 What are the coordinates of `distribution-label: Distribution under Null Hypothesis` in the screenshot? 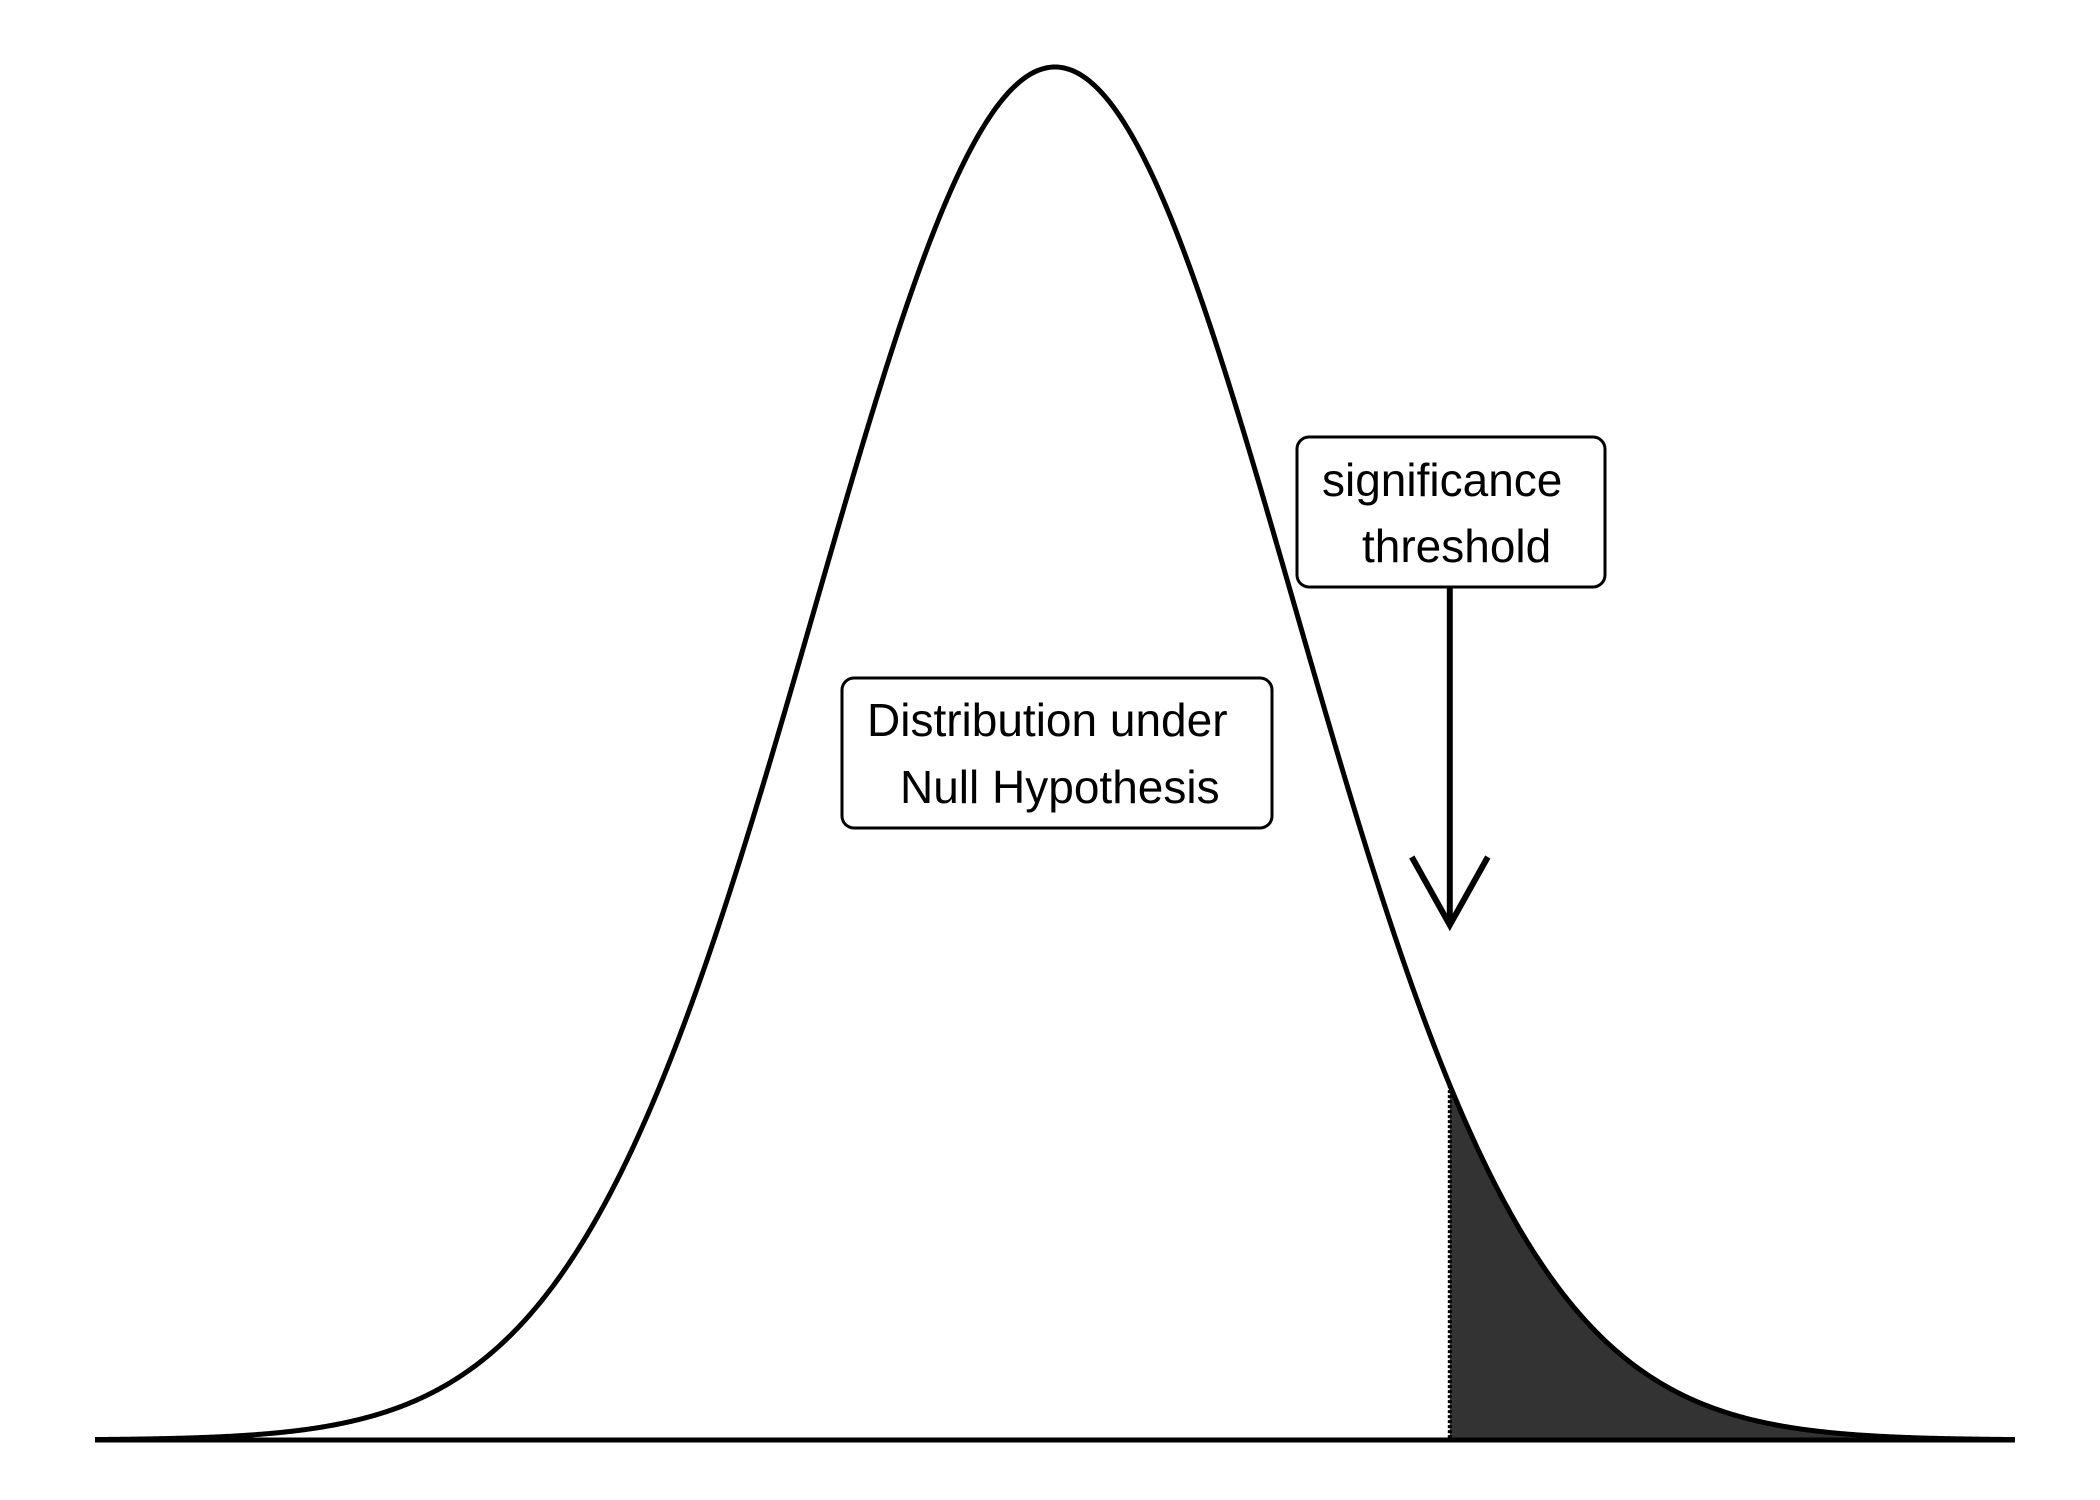 It's located at (1057, 753).